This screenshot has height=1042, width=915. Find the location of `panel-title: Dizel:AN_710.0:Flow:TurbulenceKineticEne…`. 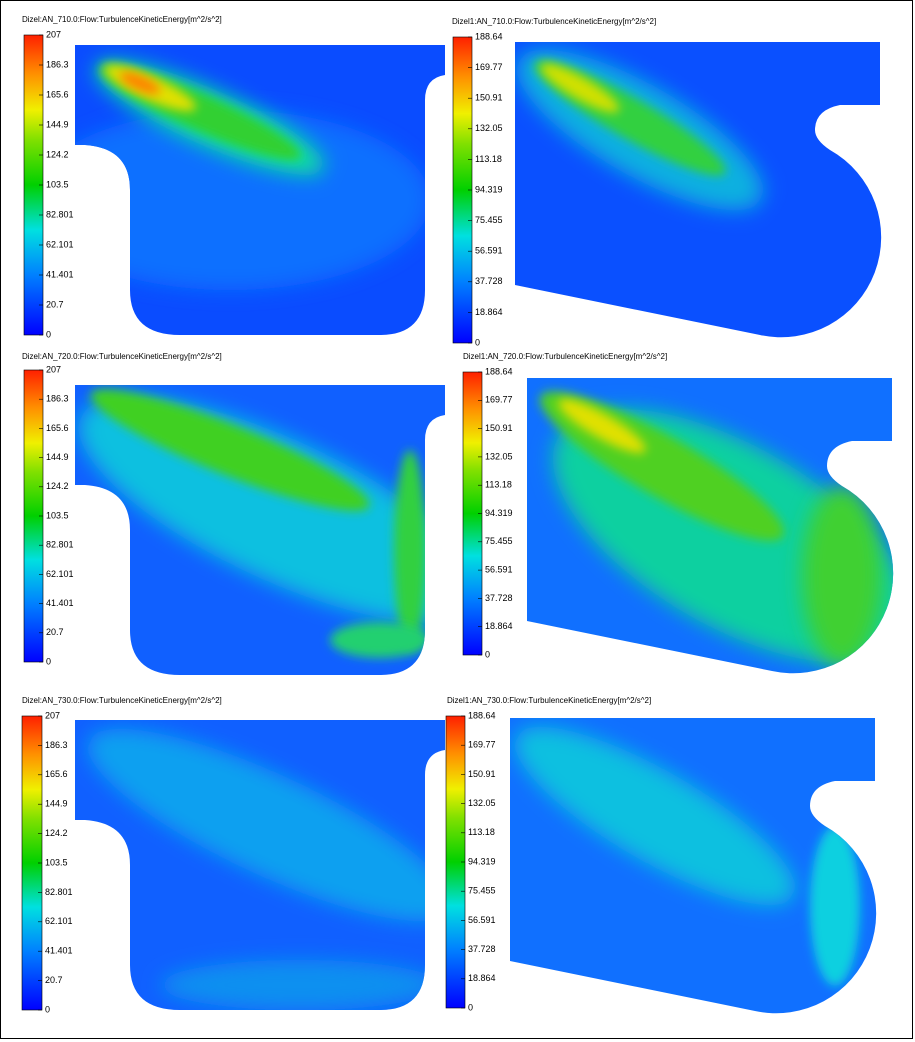

panel-title: Dizel:AN_710.0:Flow:TurbulenceKineticEne… is located at coordinates (122, 19).